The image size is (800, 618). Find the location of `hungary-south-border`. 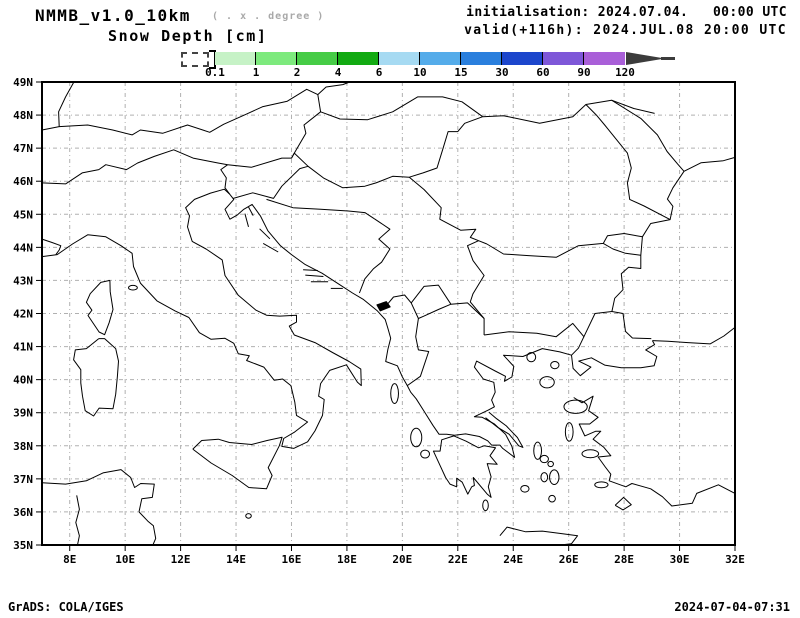

hungary-south-border is located at coordinates (426, 150).